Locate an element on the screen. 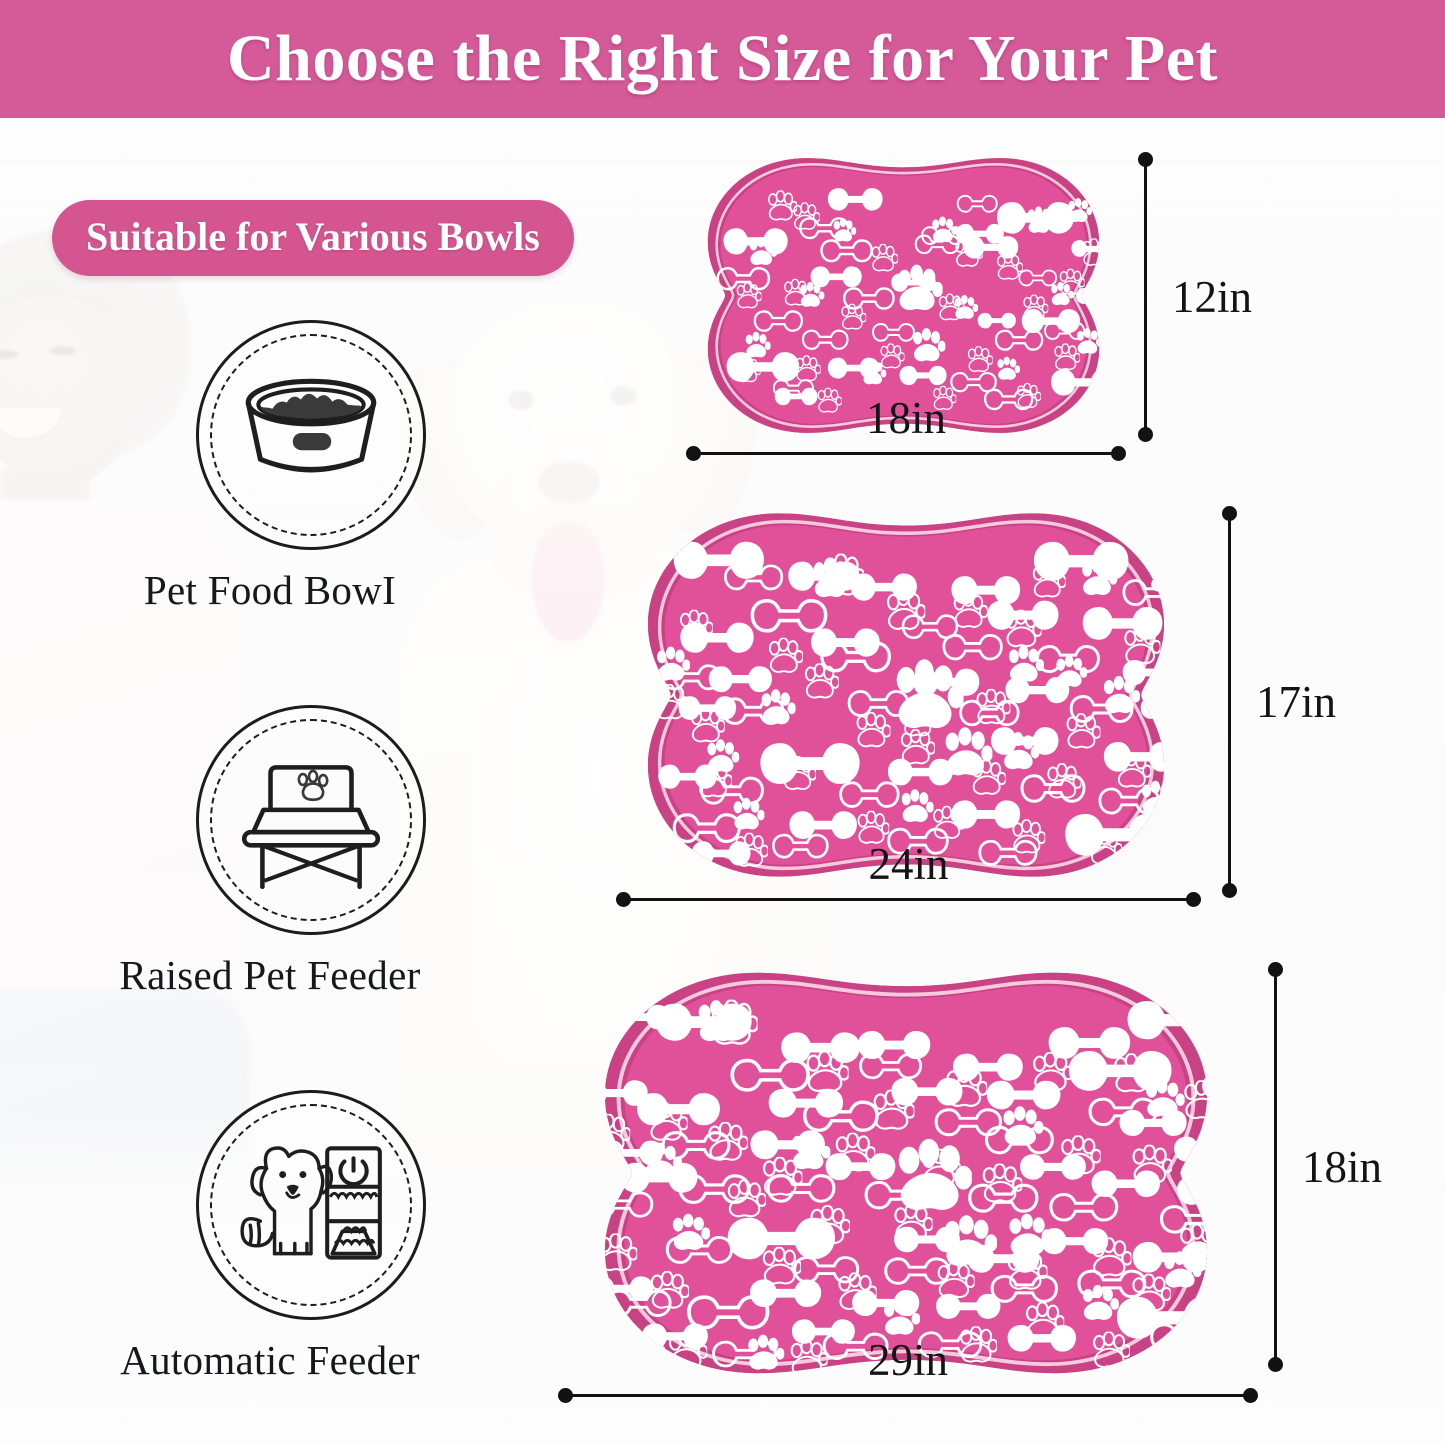 Image resolution: width=1445 pixels, height=1445 pixels. pet-food-bowl-icon is located at coordinates (311, 425).